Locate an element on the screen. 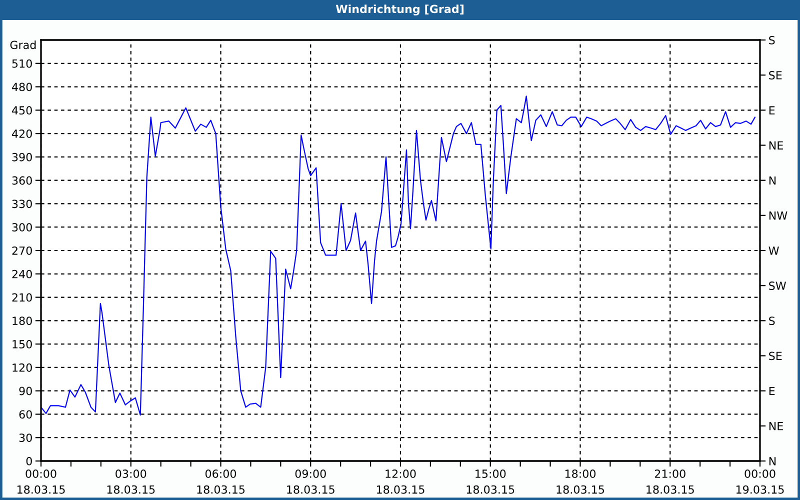  y-tick-label: 360 is located at coordinates (22, 180).